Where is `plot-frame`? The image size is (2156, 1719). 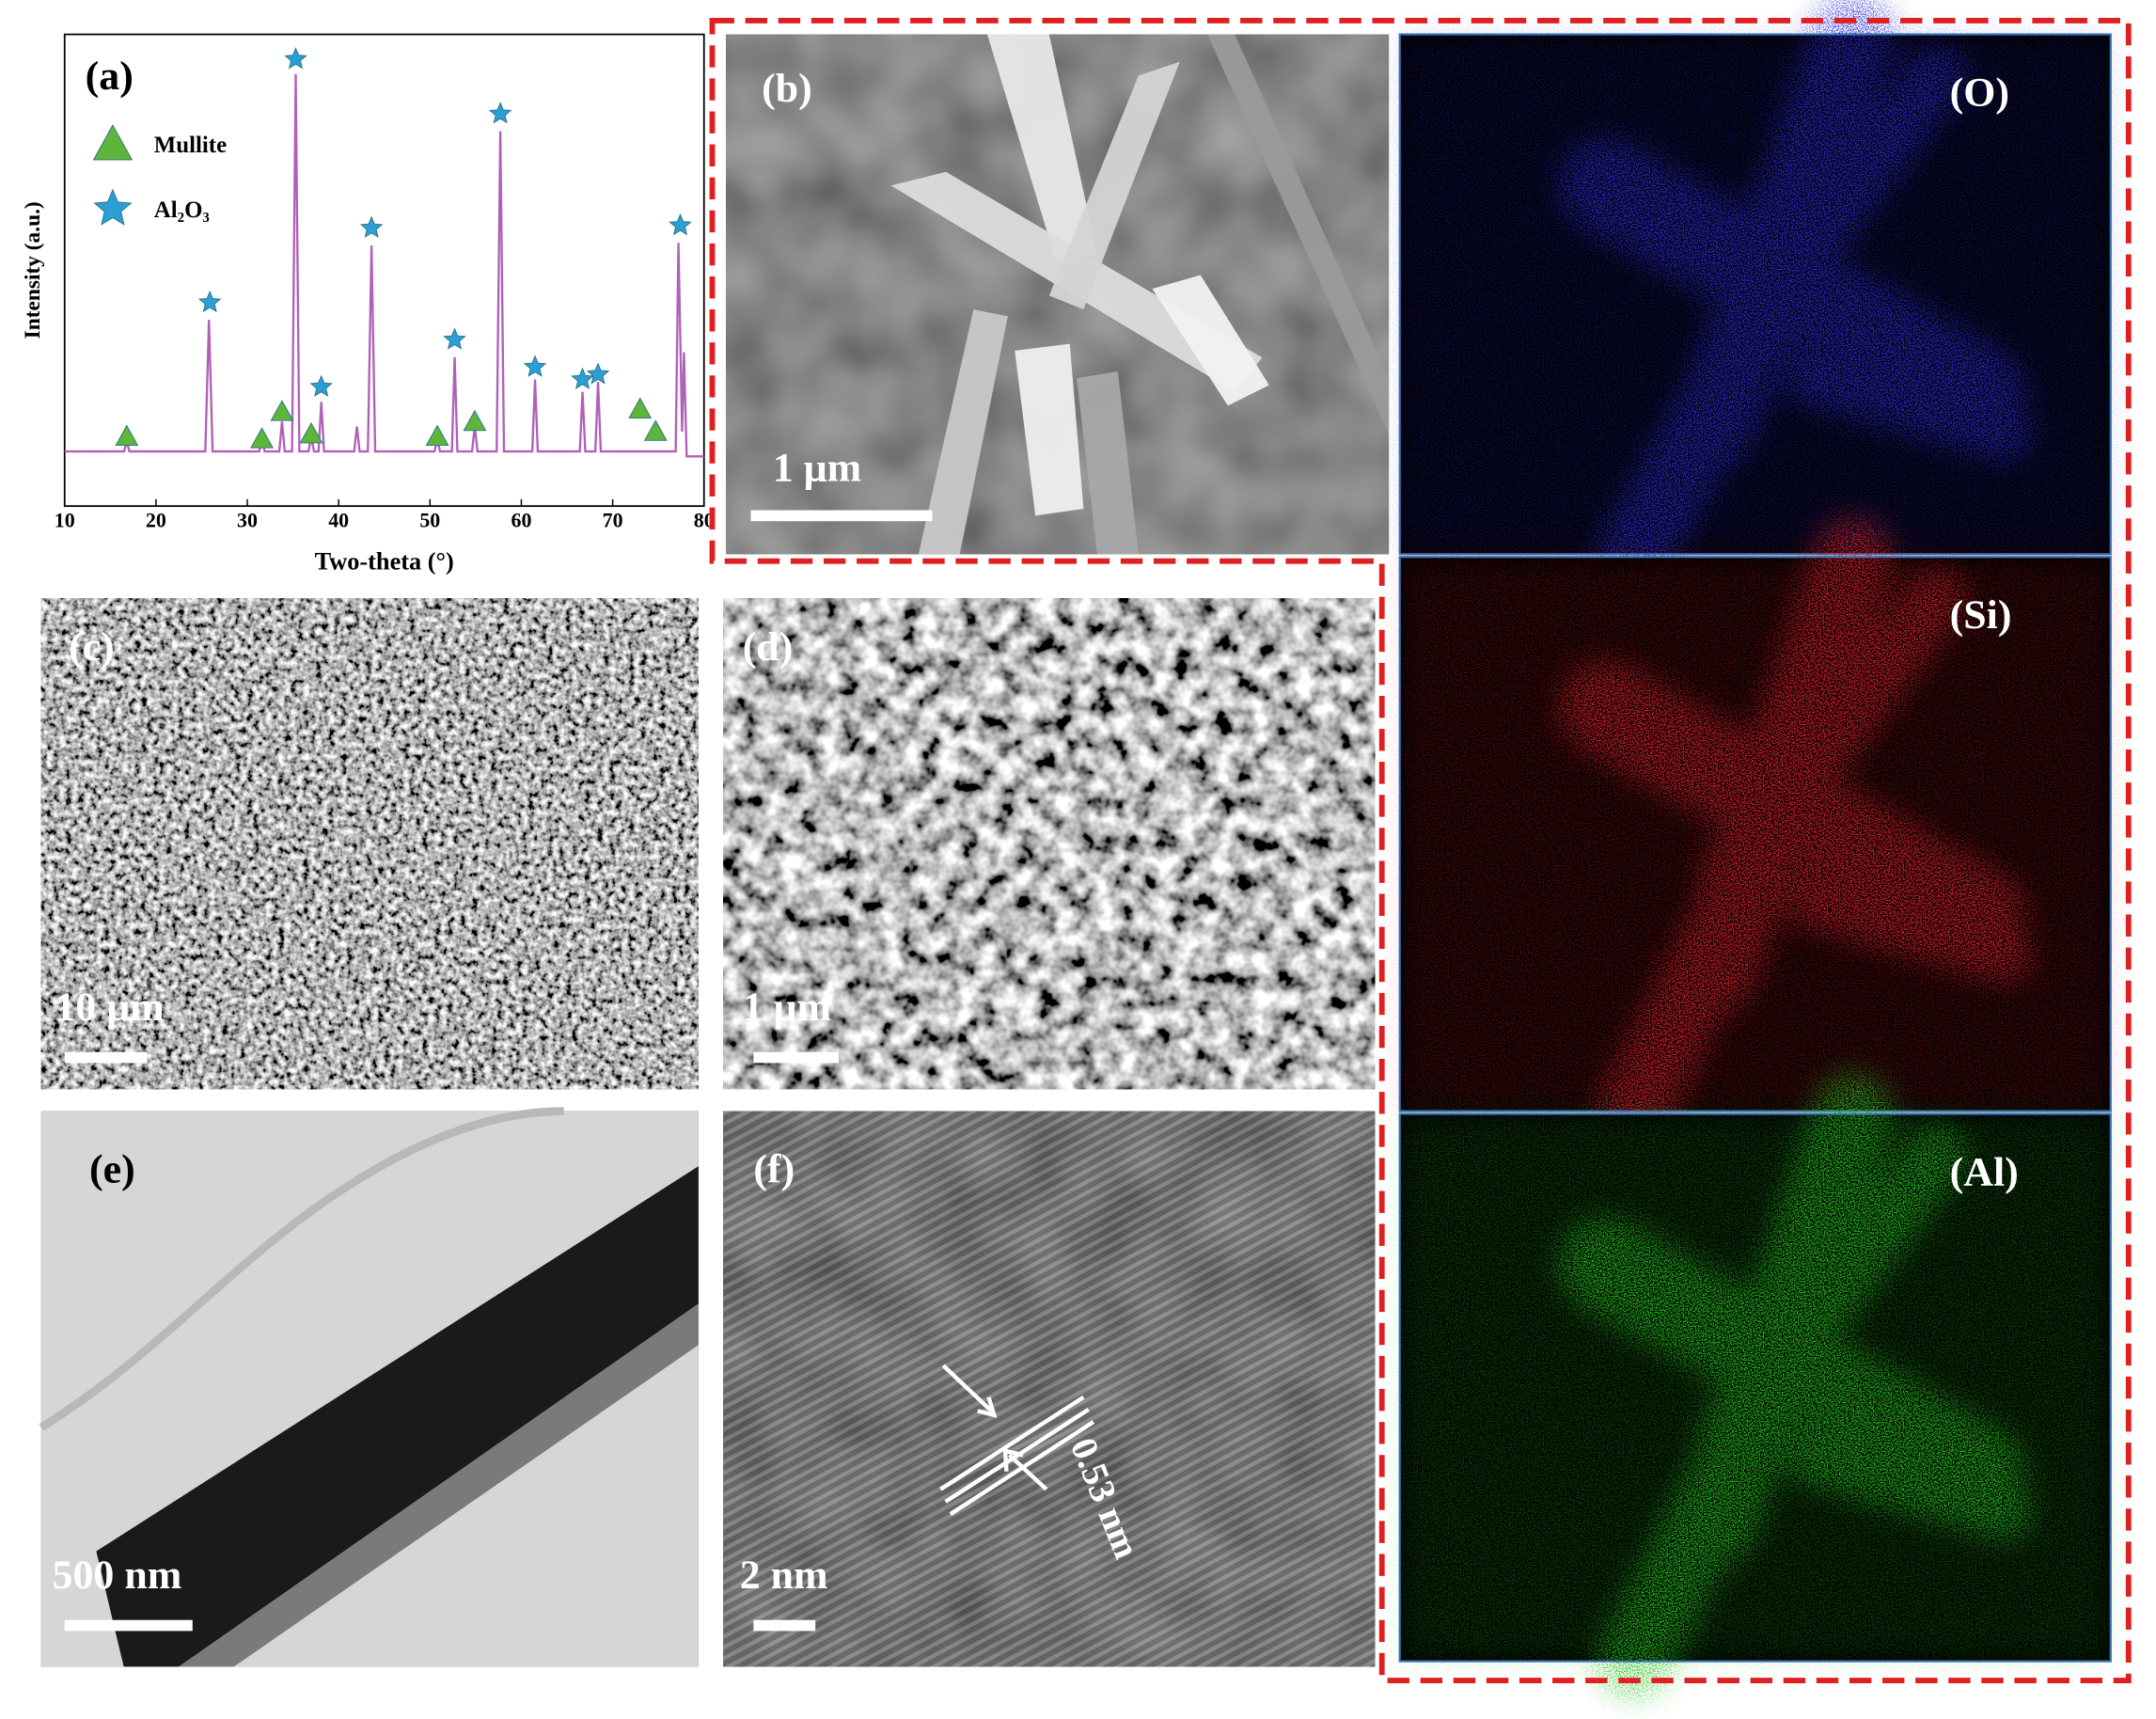
plot-frame is located at coordinates (384, 270).